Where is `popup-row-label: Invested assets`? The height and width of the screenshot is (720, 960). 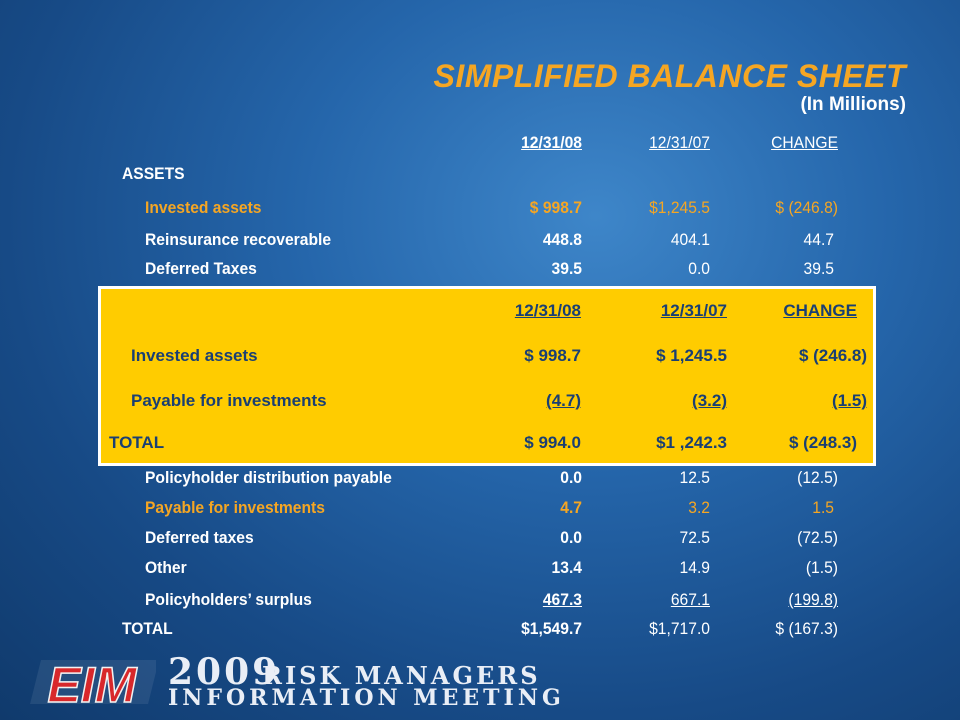
popup-row-label: Invested assets is located at coordinates (194, 355).